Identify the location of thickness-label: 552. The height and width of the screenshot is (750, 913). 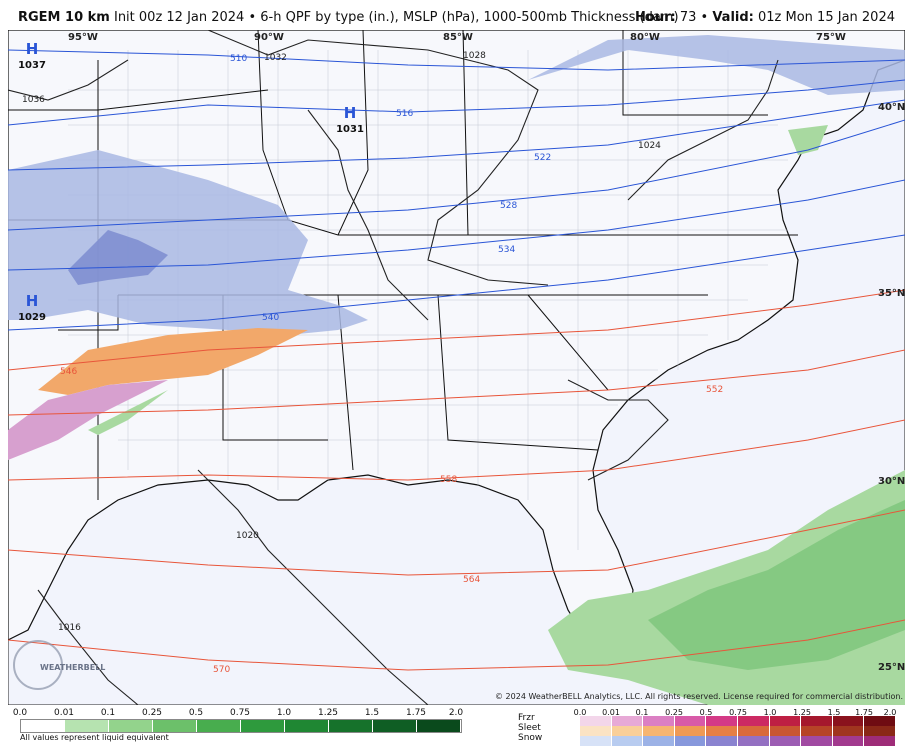
(714, 390).